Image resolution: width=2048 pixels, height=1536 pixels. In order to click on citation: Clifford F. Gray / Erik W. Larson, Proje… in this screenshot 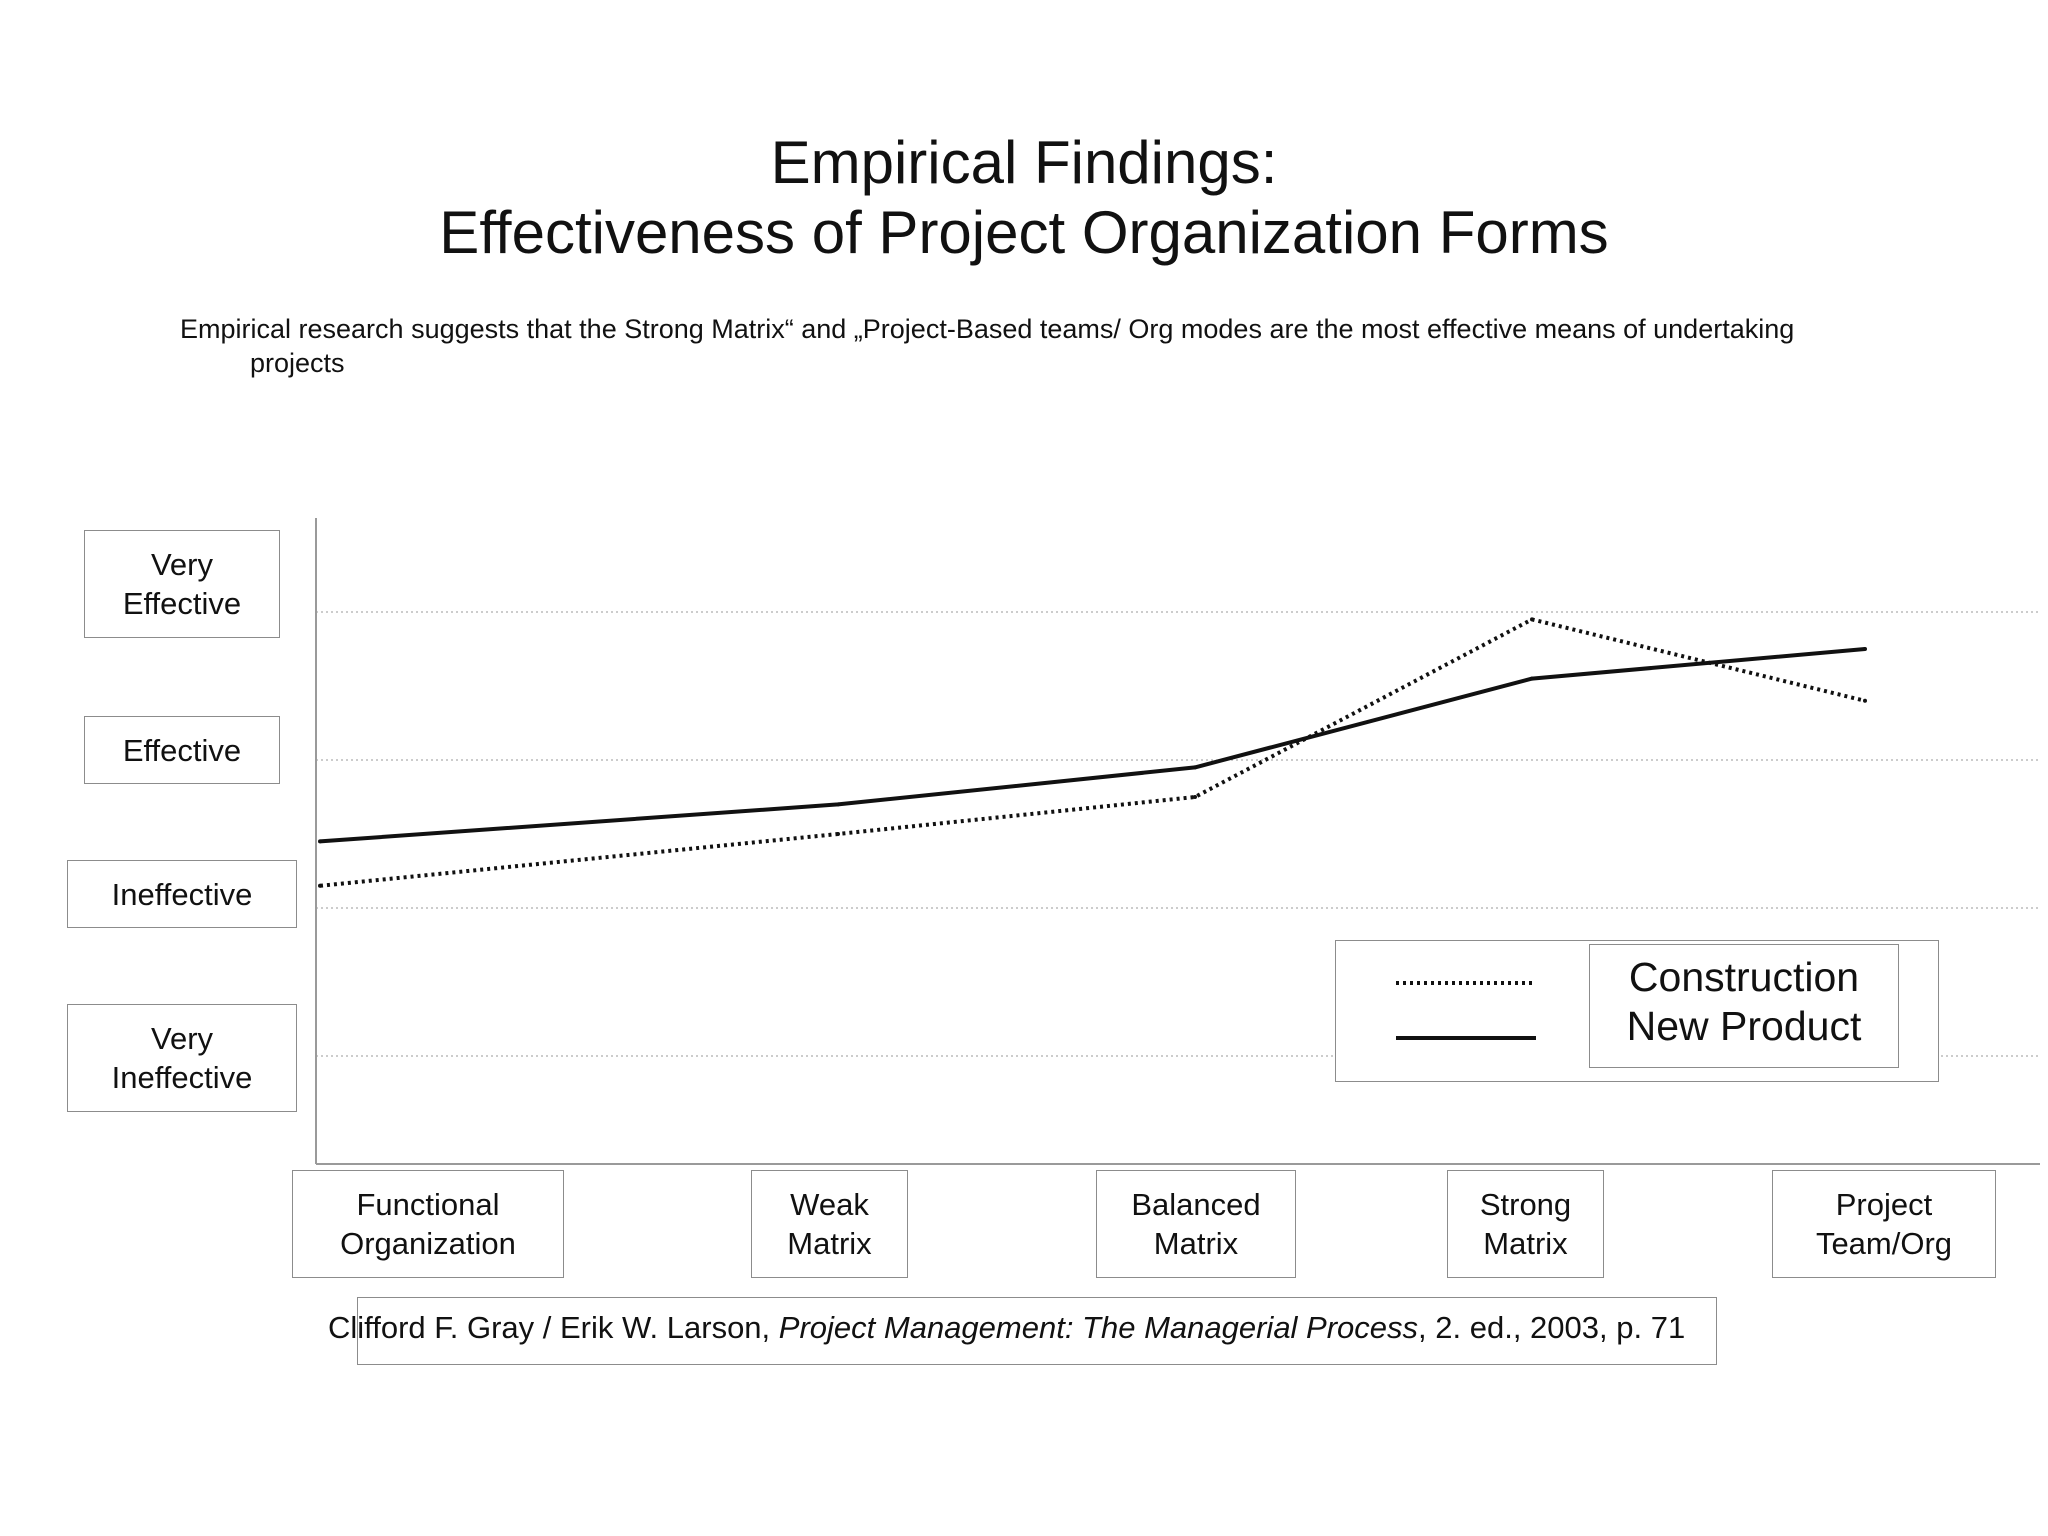, I will do `click(1006, 1328)`.